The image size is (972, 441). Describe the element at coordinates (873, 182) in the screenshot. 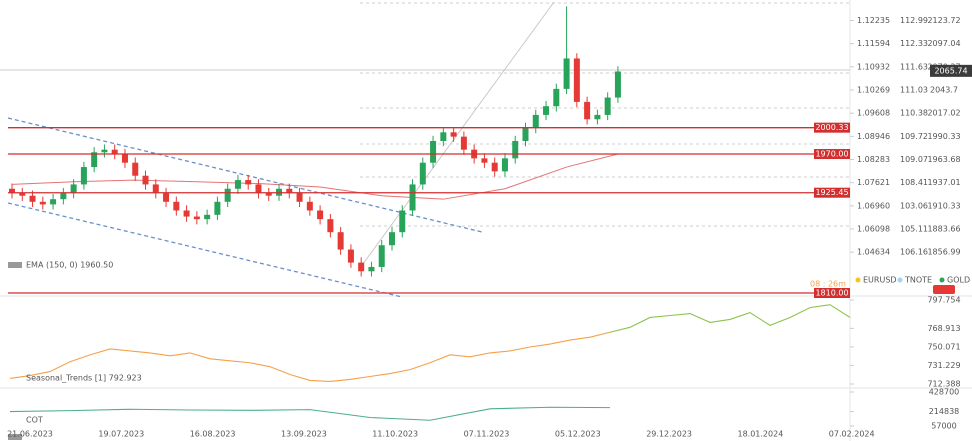

I see `eurusd-axis-label: 1.07621` at that location.